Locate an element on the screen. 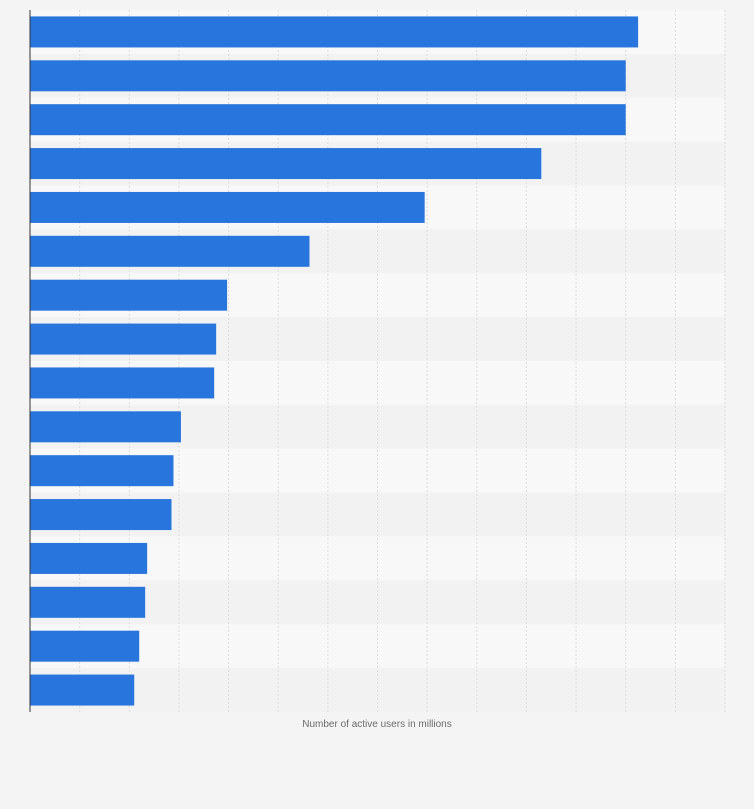 The image size is (754, 809). x-axis-label: Number of active users in millions is located at coordinates (377, 724).